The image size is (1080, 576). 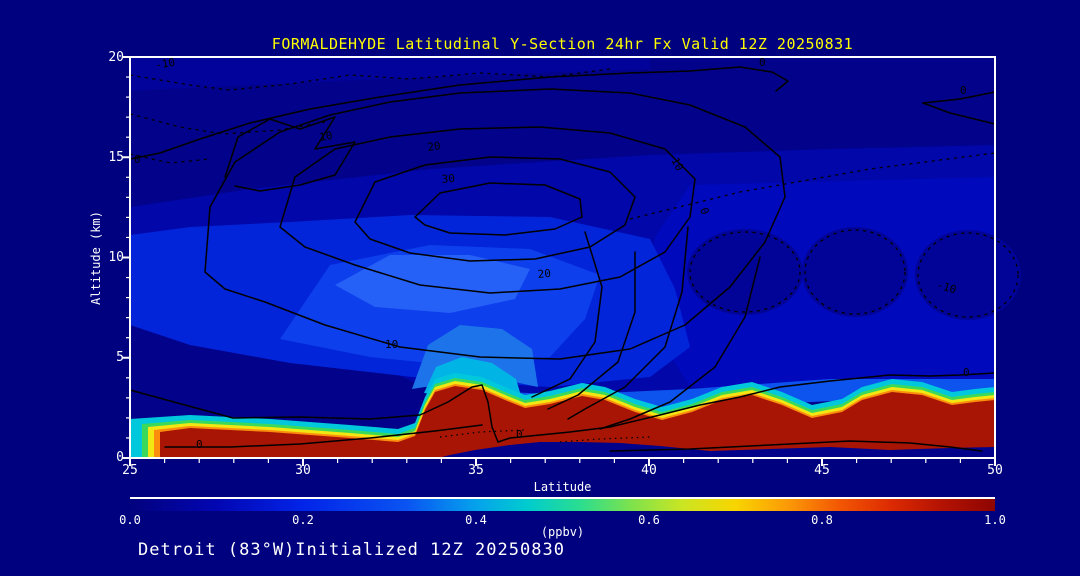 I want to click on colorbar-tick-label: 1.0, so click(x=995, y=520).